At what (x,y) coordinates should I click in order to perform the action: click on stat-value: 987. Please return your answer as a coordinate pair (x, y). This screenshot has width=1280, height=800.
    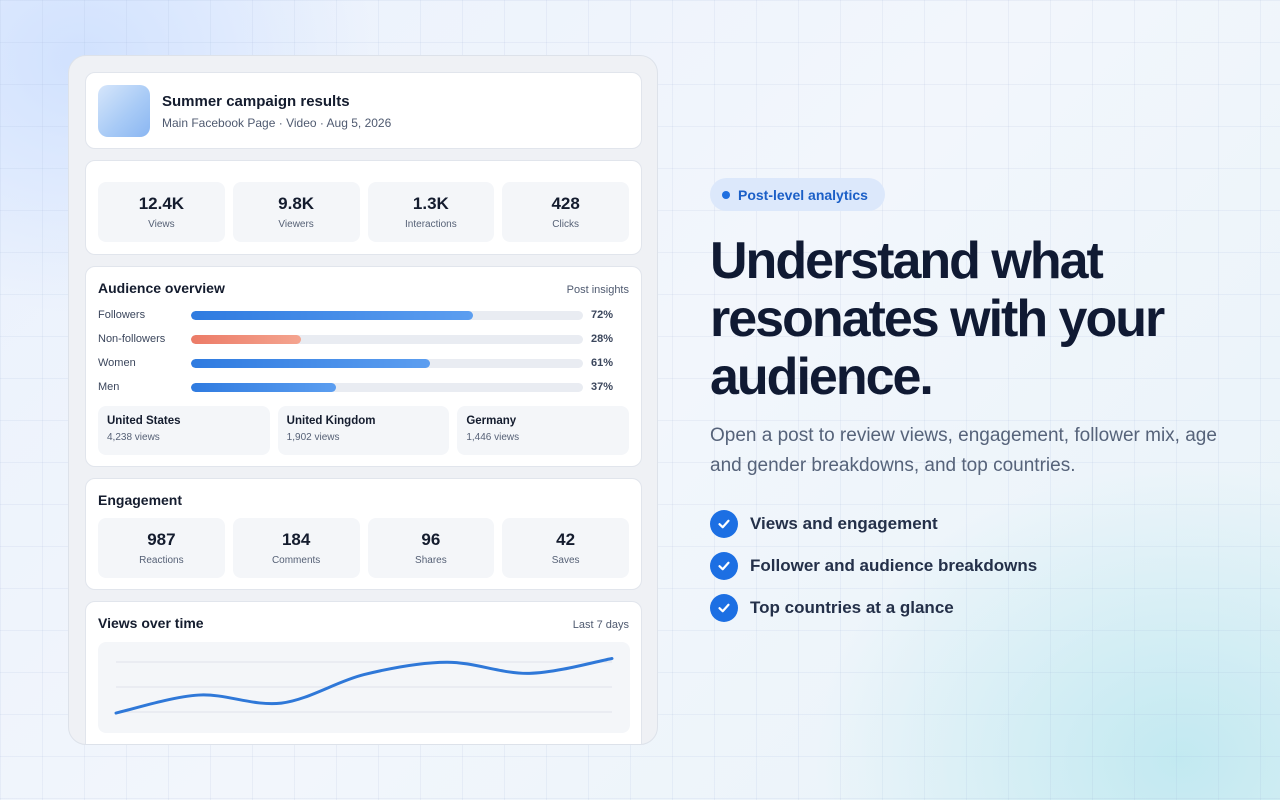
    Looking at the image, I should click on (161, 539).